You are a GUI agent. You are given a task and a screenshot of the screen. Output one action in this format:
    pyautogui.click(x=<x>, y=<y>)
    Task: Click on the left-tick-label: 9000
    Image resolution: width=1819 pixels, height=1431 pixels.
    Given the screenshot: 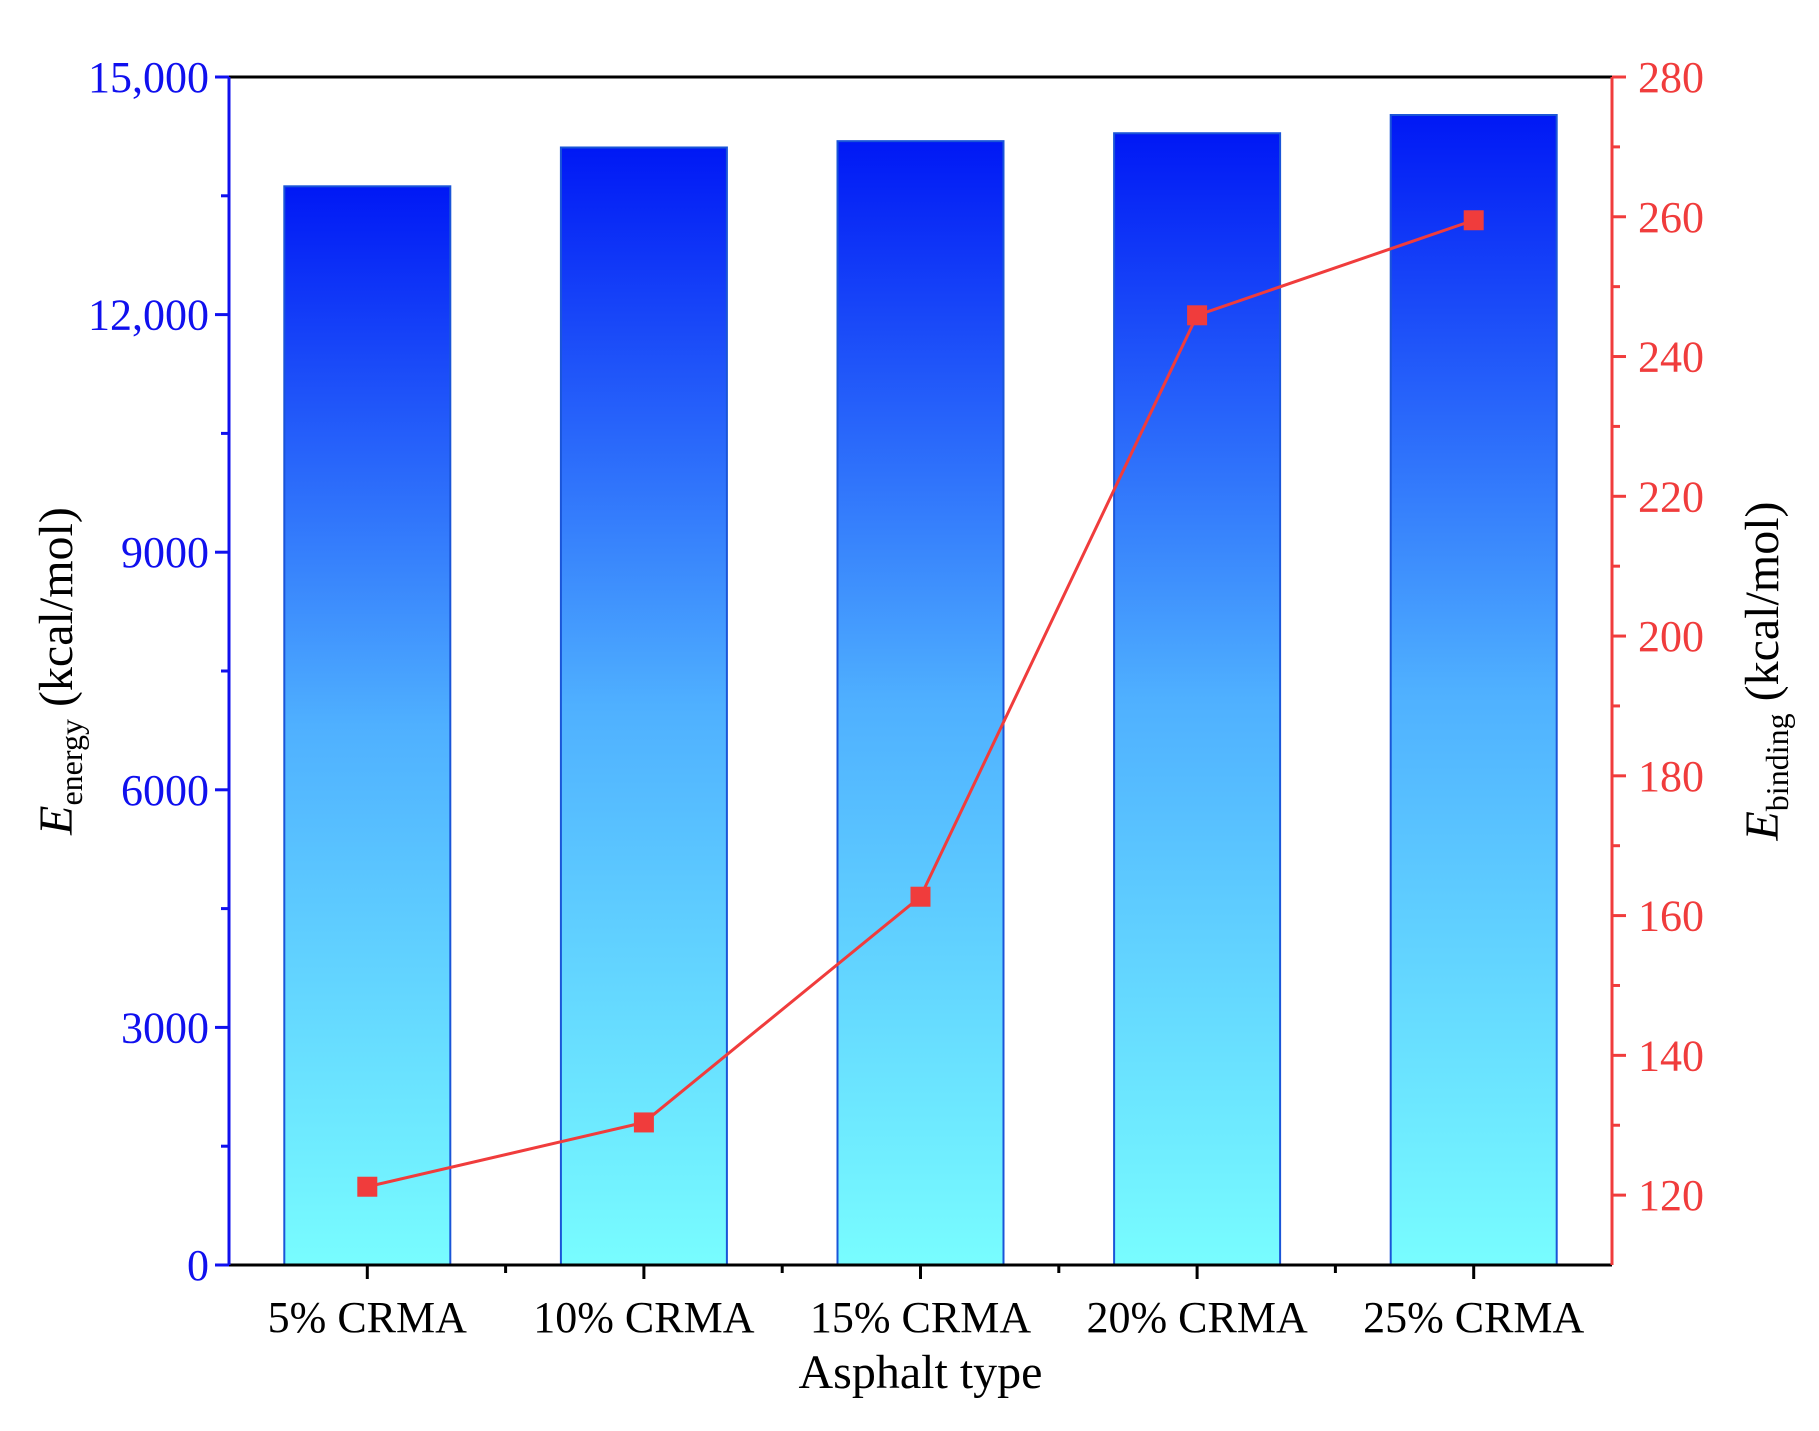 What is the action you would take?
    pyautogui.click(x=165, y=552)
    